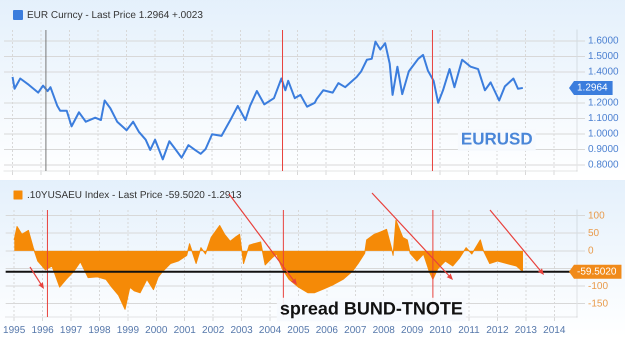  Describe the element at coordinates (594, 233) in the screenshot. I see `y-tick-label: 50` at that location.